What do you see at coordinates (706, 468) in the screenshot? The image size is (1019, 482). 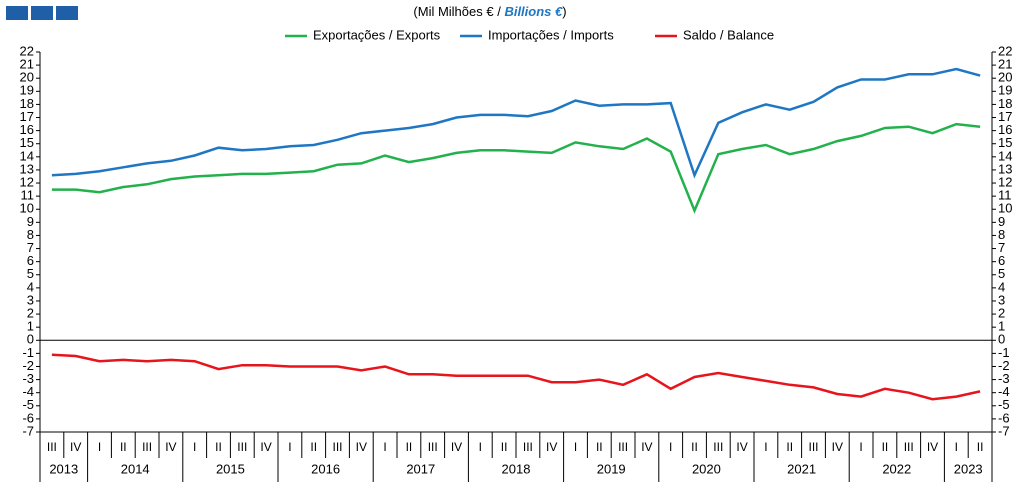 I see `year-label: 2020` at bounding box center [706, 468].